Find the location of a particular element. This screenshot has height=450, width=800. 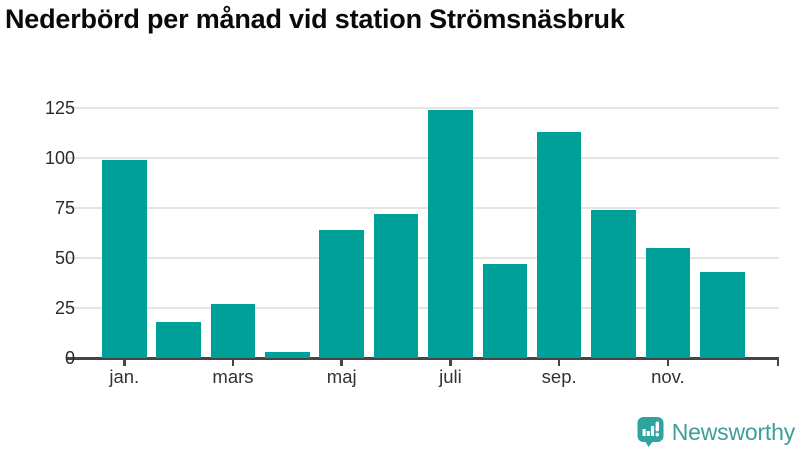

y-axis-label-50: 50 is located at coordinates (64, 258).